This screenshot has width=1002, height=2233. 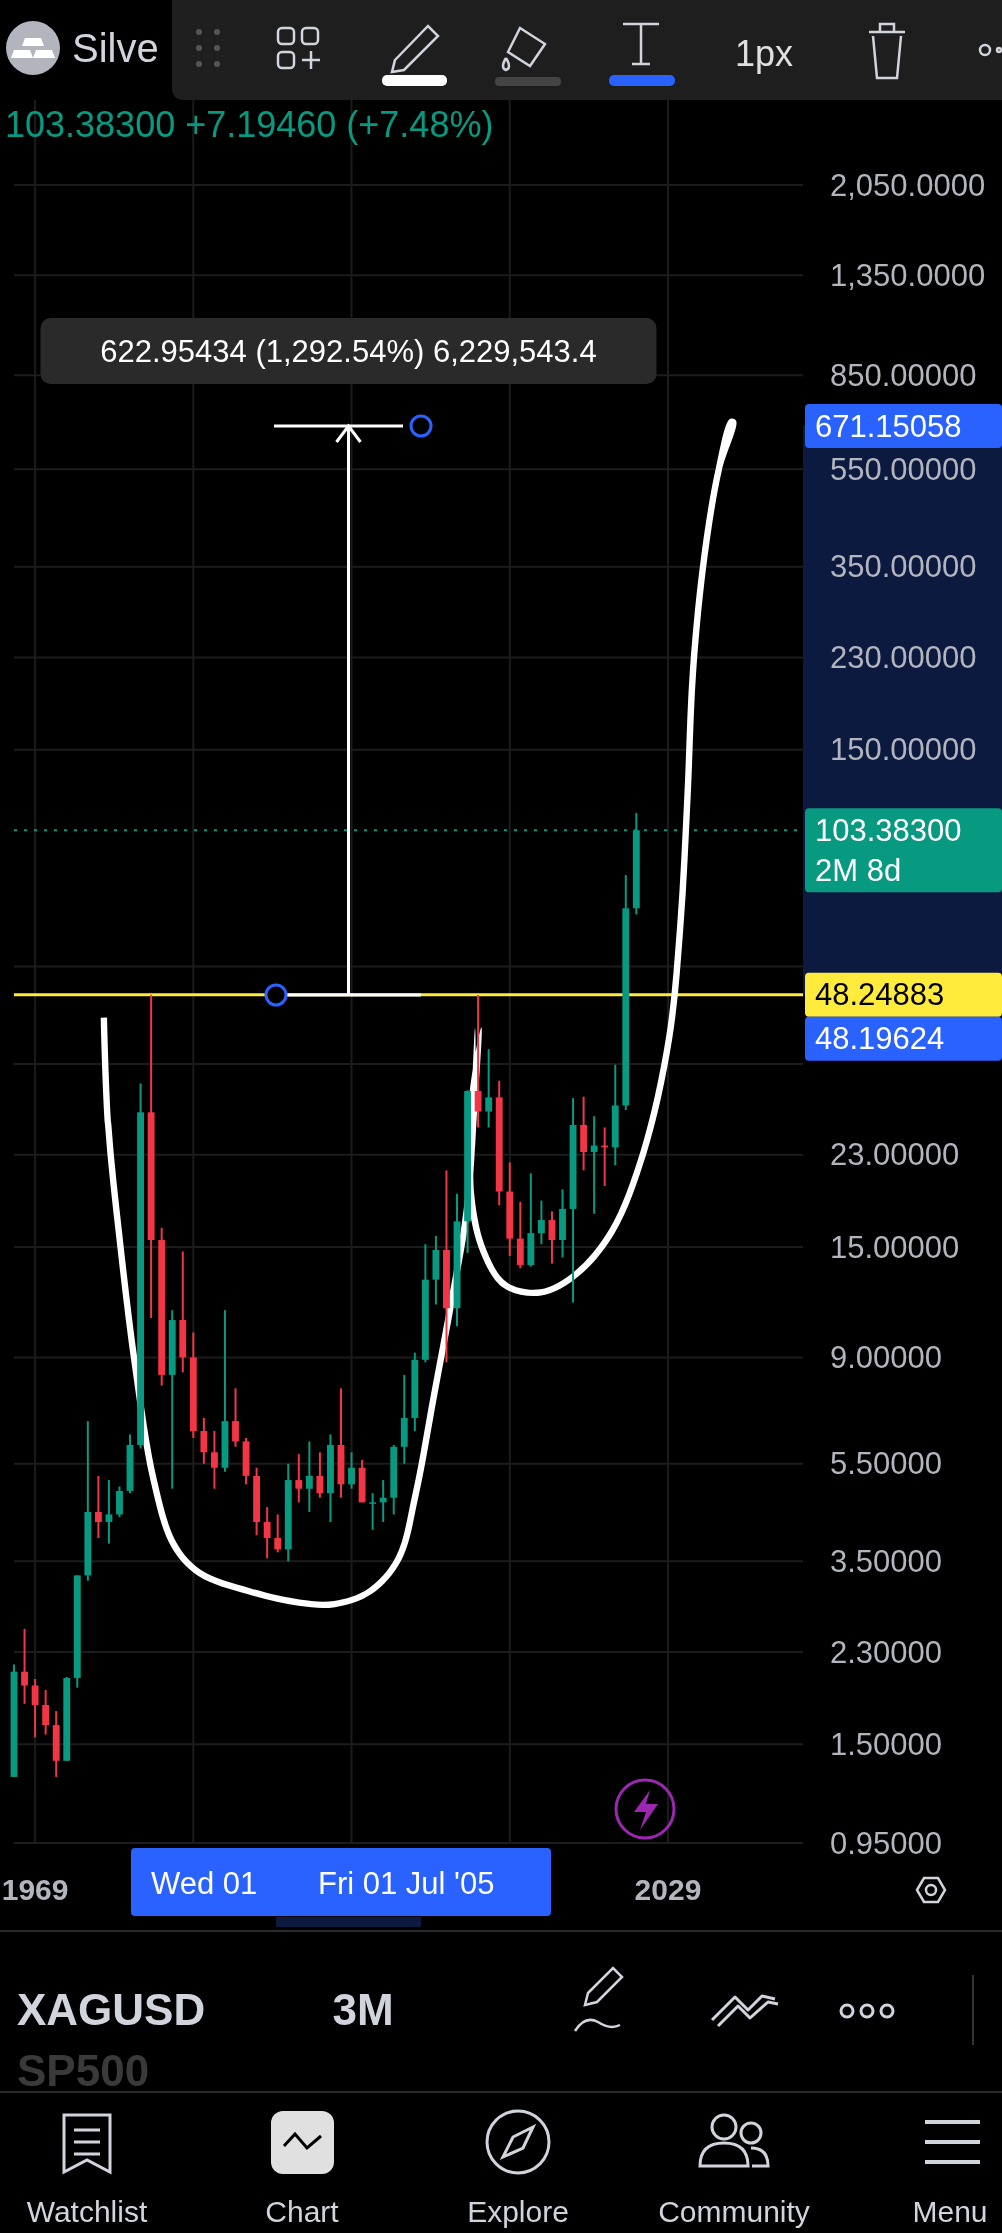 I want to click on y-tick-label: 1,350.0000, so click(x=908, y=275).